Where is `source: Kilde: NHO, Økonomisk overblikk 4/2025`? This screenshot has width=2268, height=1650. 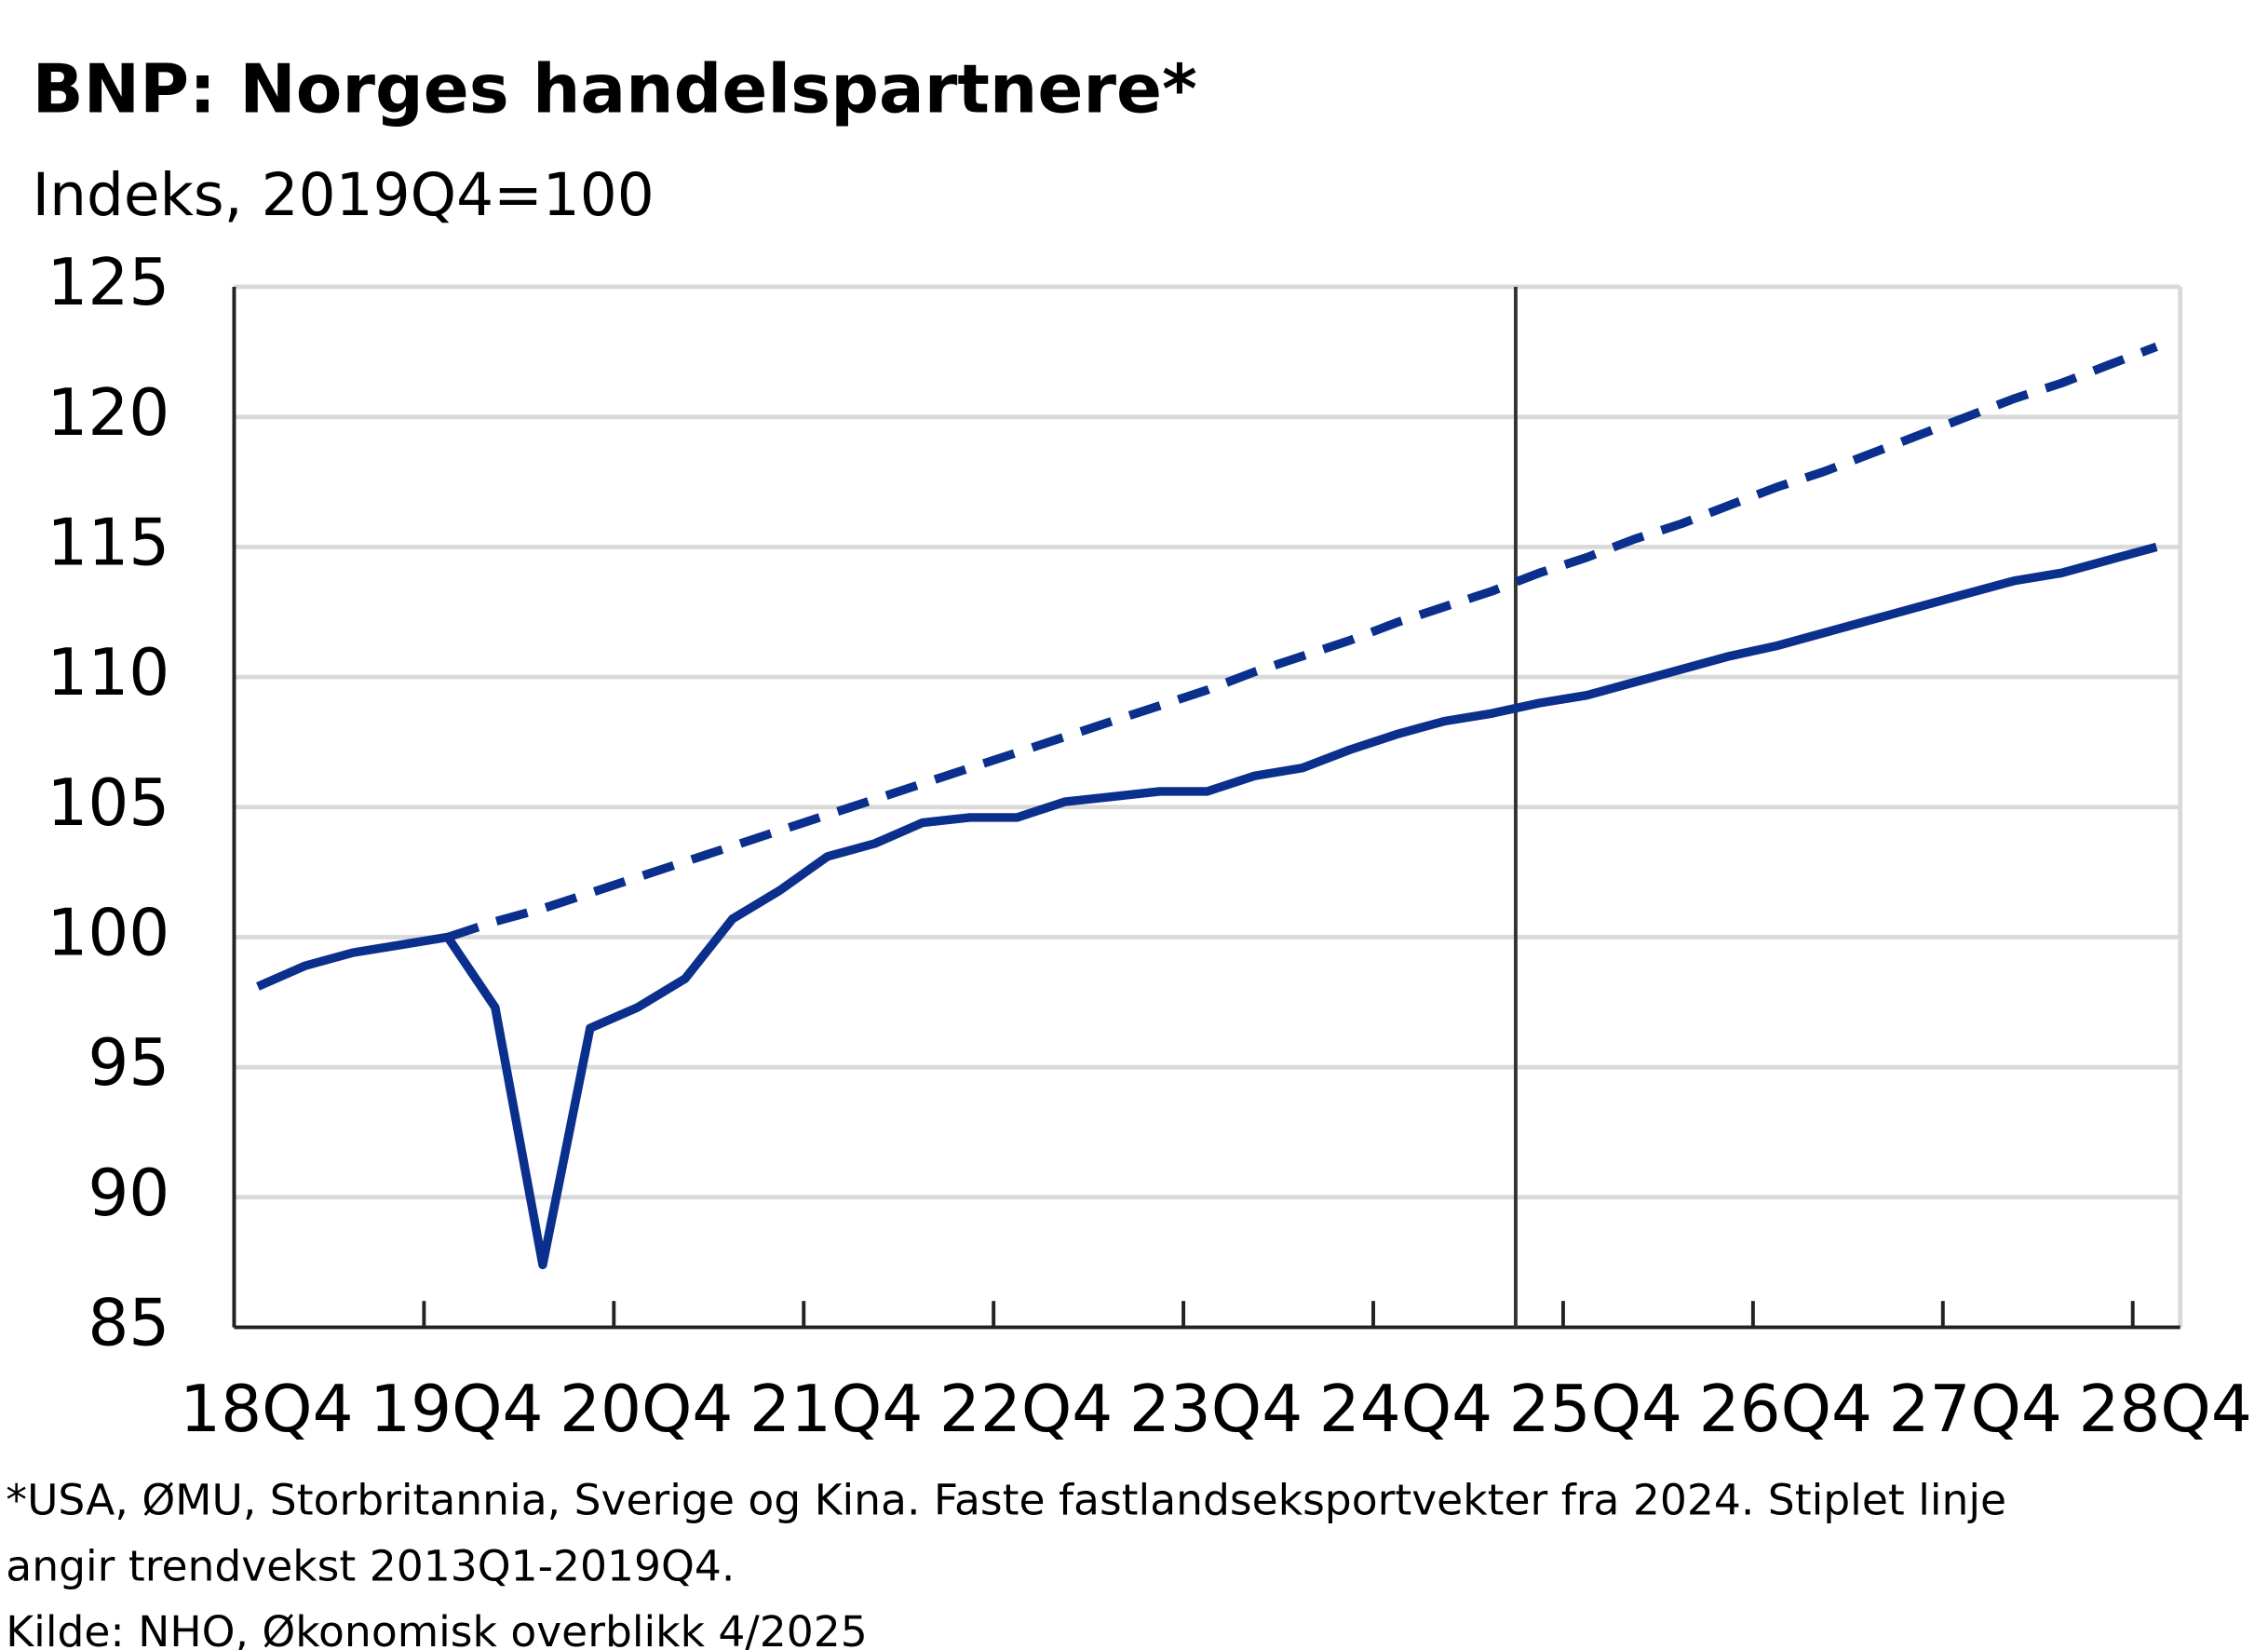 source: Kilde: NHO, Økonomisk overblikk 4/2025 is located at coordinates (436, 1629).